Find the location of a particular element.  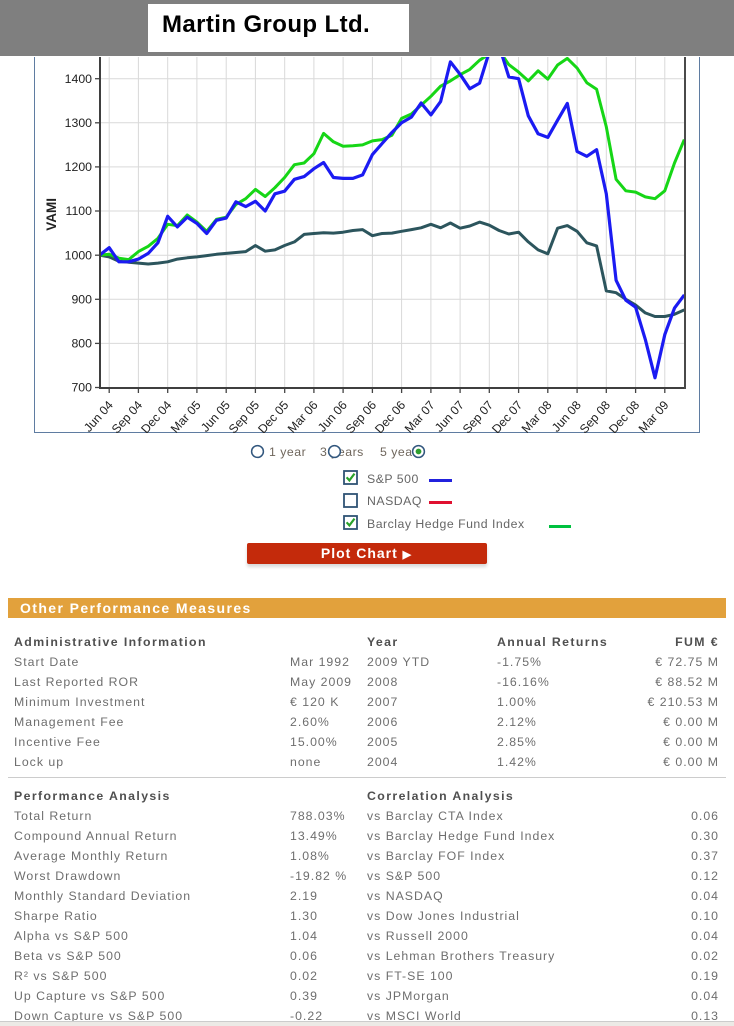

svg-text: Mar 06 is located at coordinates (303, 415).